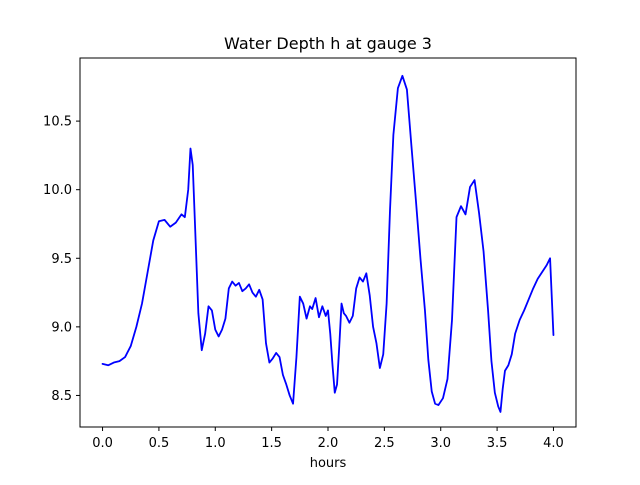 Image resolution: width=640 pixels, height=485 pixels. I want to click on x-tick-label: 1.0, so click(215, 443).